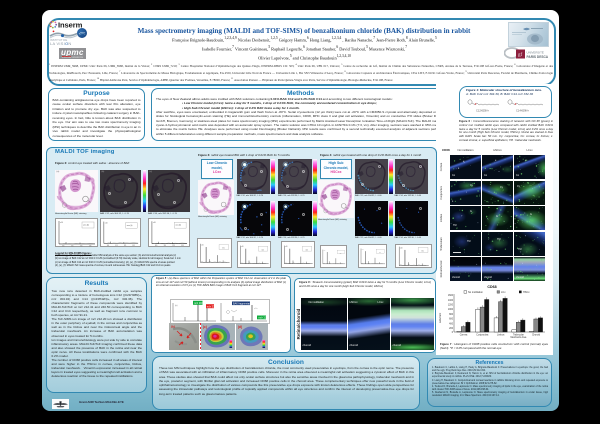  Describe the element at coordinates (451, 324) in the screenshot. I see `svg-text: 400` at that location.